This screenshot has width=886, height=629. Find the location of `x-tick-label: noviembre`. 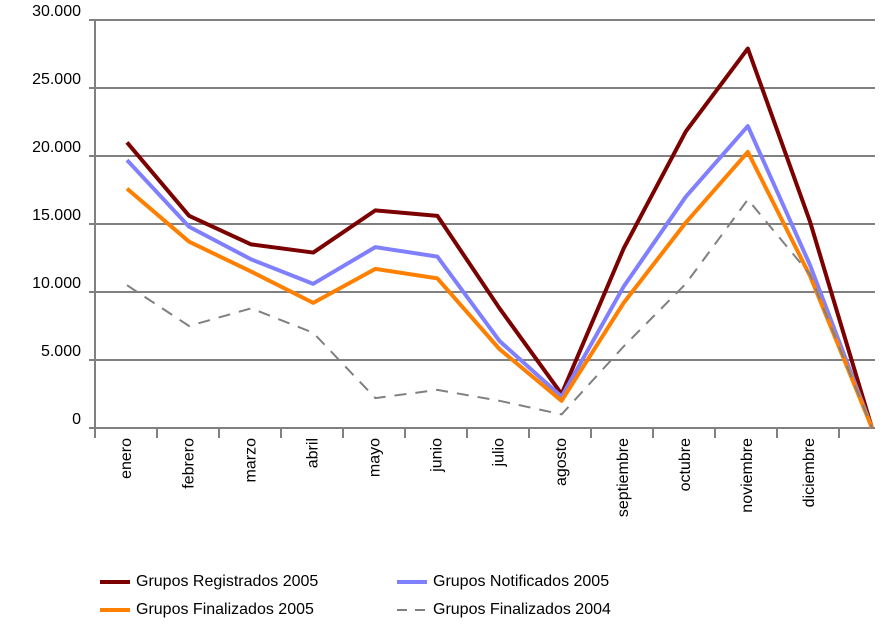

x-tick-label: noviembre is located at coordinates (747, 475).